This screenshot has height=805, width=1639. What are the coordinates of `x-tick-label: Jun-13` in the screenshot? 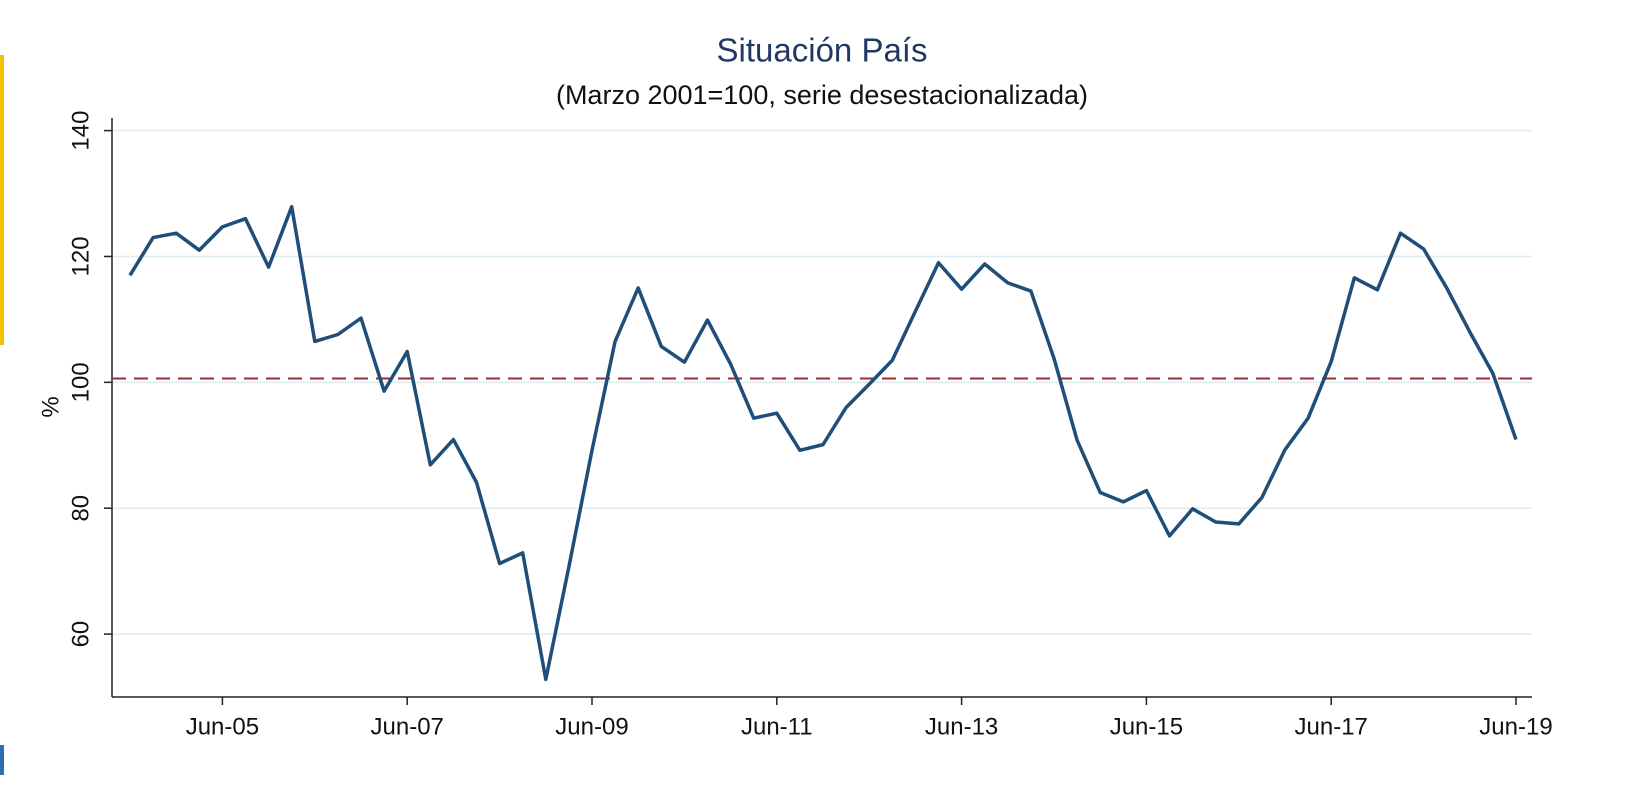 It's located at (961, 726).